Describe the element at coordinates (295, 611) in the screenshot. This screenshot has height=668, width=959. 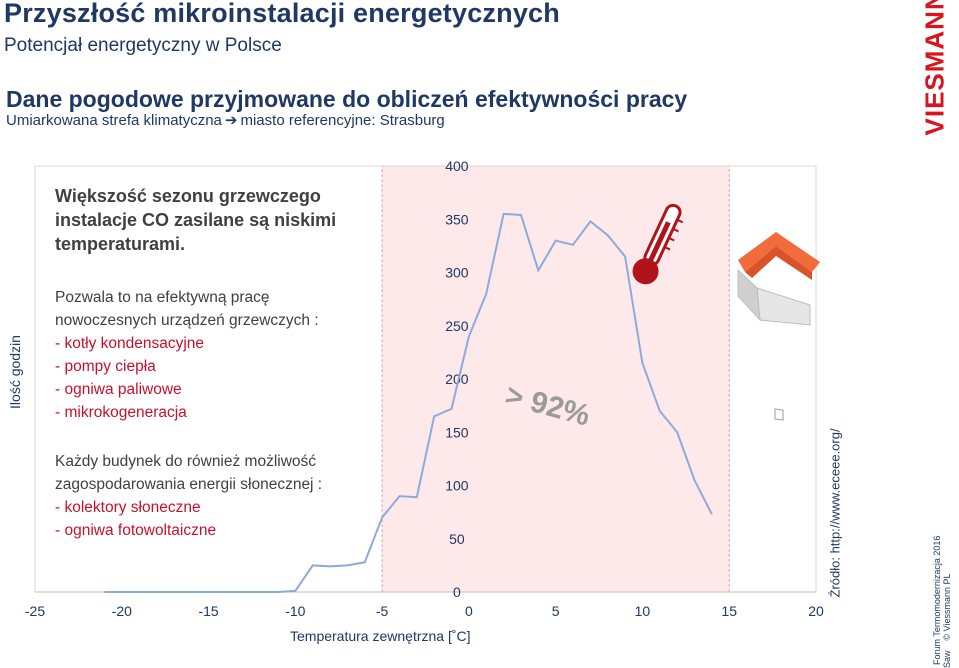
I see `x-tick-label: -10` at that location.